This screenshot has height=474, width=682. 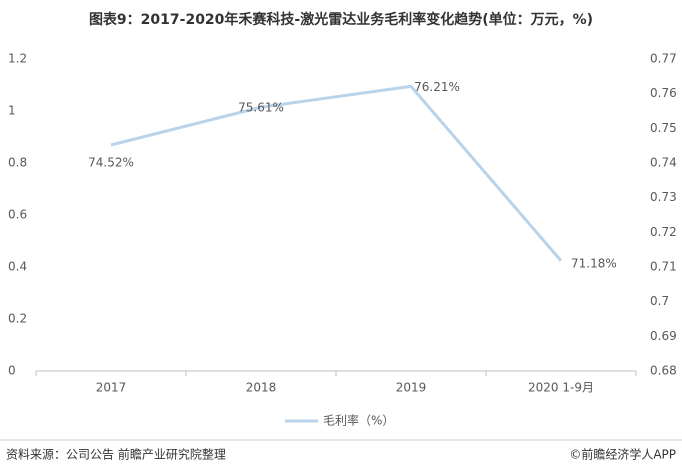 I want to click on credit: ©前瞻经济学人APP, so click(x=622, y=454).